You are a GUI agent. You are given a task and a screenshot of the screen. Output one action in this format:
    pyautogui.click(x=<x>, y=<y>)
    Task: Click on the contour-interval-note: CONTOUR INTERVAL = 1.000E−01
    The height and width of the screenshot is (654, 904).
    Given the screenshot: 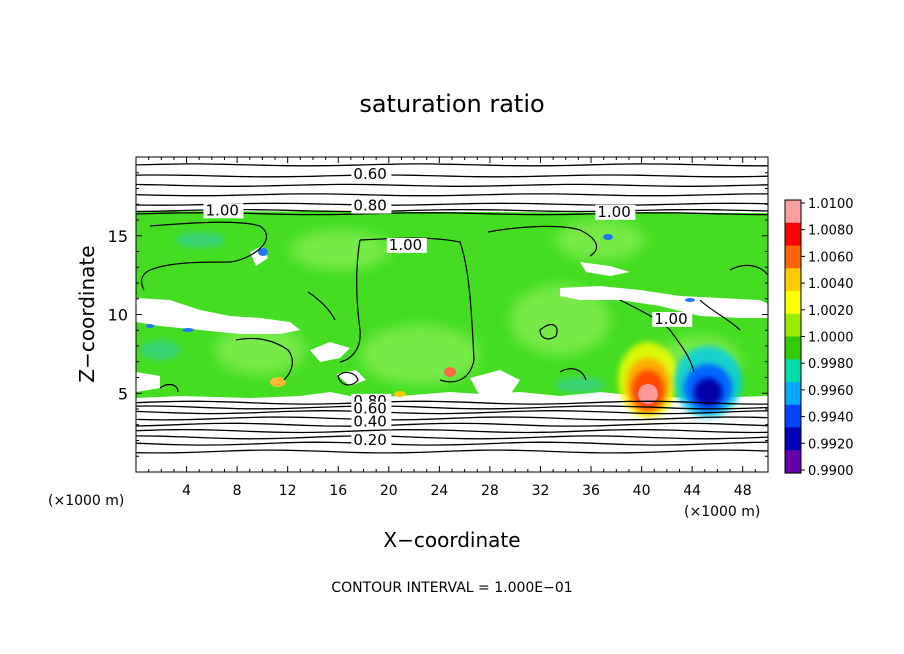 What is the action you would take?
    pyautogui.click(x=451, y=588)
    